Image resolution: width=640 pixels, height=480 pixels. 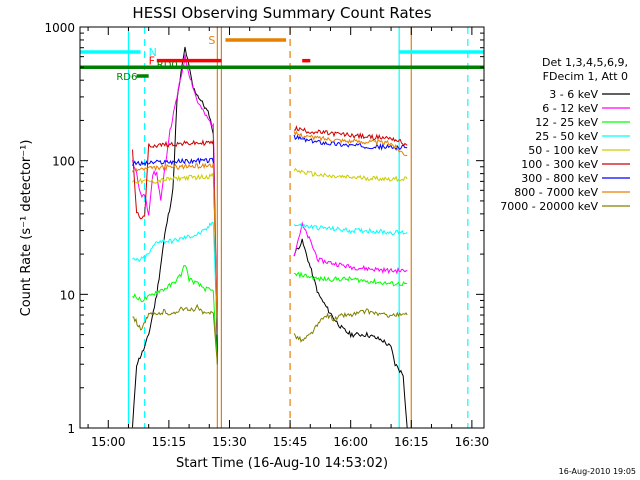 What do you see at coordinates (59, 28) in the screenshot?
I see `y-tick-label-3: 1000` at bounding box center [59, 28].